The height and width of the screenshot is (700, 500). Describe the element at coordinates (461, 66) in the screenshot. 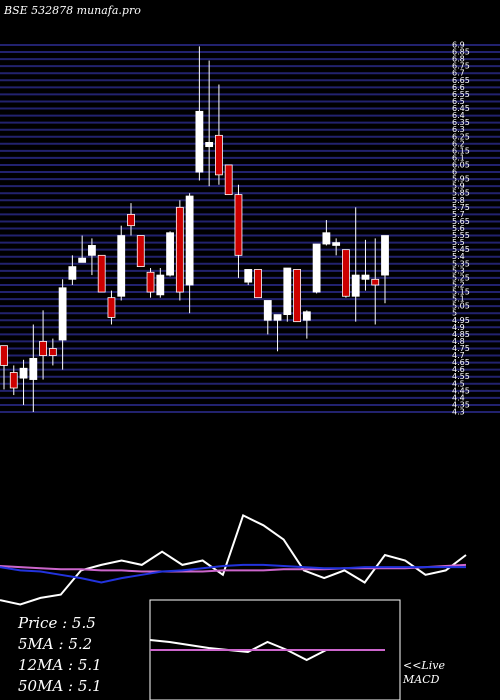

I see `y-tick-label: 6.75` at that location.